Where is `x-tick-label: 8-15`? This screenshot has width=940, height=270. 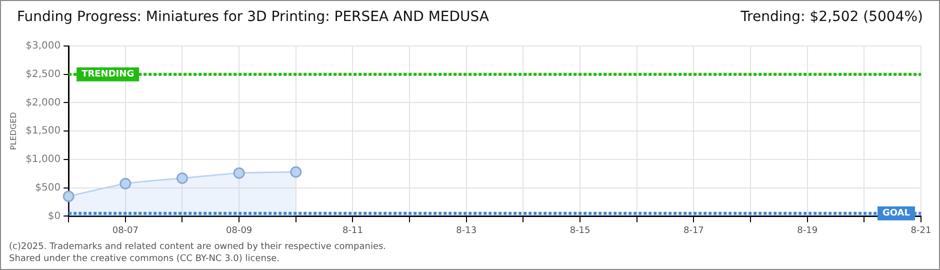 x-tick-label: 8-15 is located at coordinates (580, 231).